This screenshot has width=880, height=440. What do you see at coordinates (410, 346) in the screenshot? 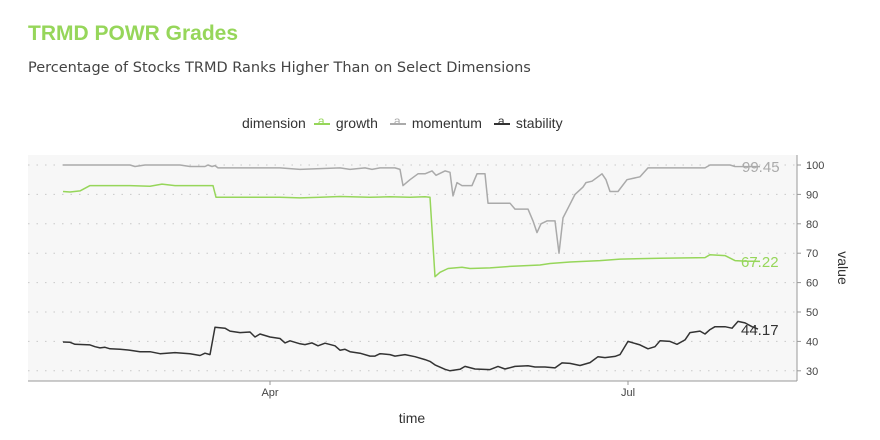
I see `series-line-stability` at bounding box center [410, 346].